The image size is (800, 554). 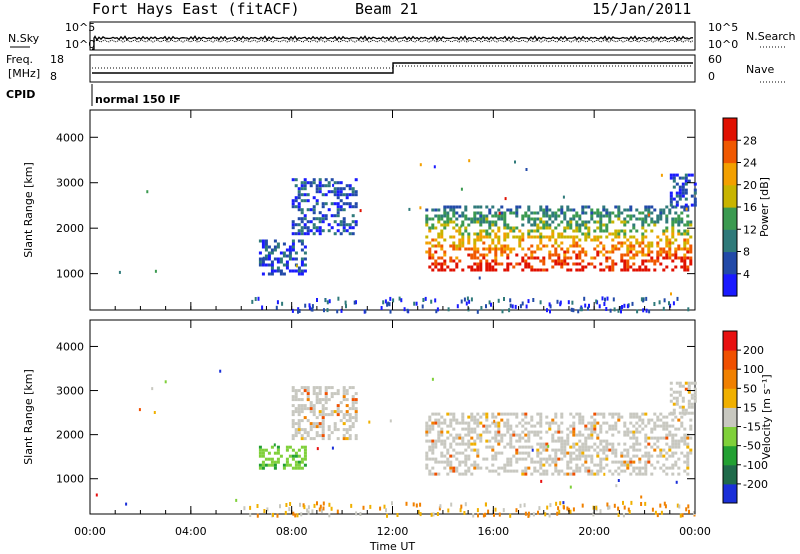 I want to click on x-tick-label: 04:00, so click(x=191, y=531).